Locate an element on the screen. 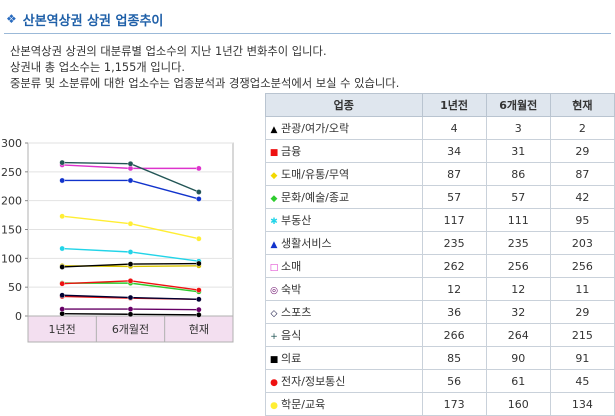 This screenshot has width=615, height=416. value-cell-1year: 173 is located at coordinates (454, 404).